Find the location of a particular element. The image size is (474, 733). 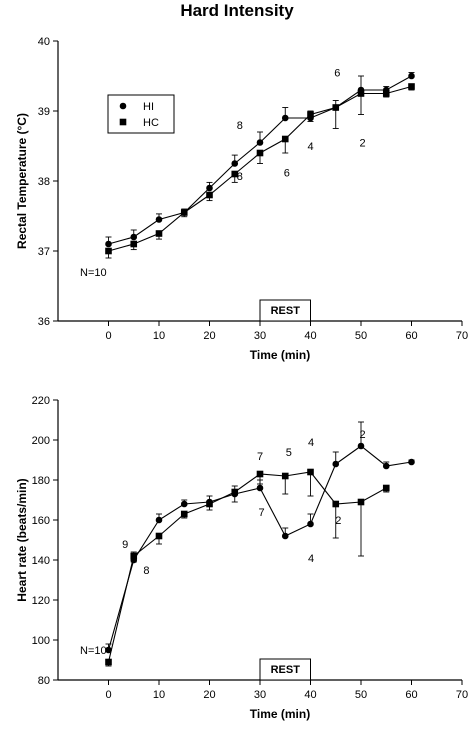

annotation-label: 5 is located at coordinates (289, 453).